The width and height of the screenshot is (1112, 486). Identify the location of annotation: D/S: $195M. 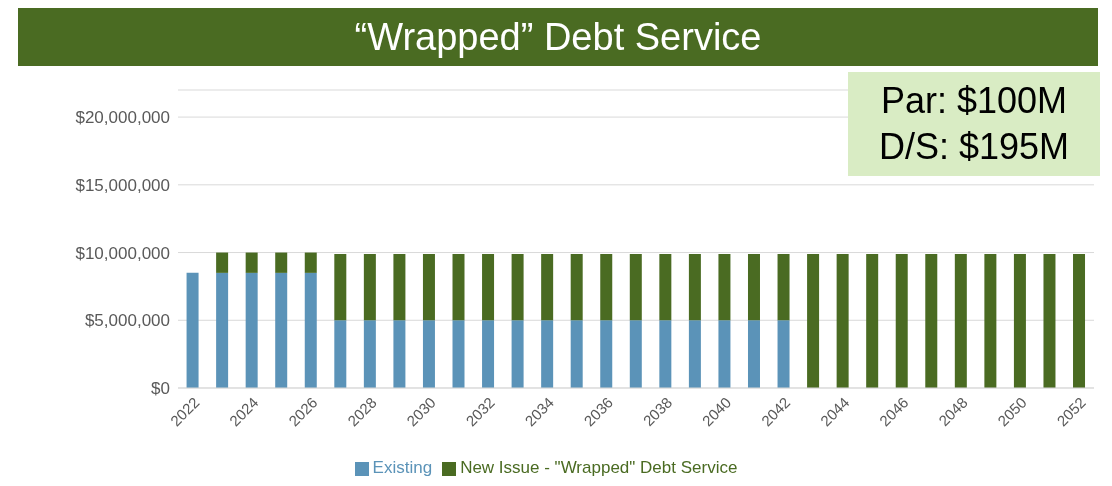
(974, 147).